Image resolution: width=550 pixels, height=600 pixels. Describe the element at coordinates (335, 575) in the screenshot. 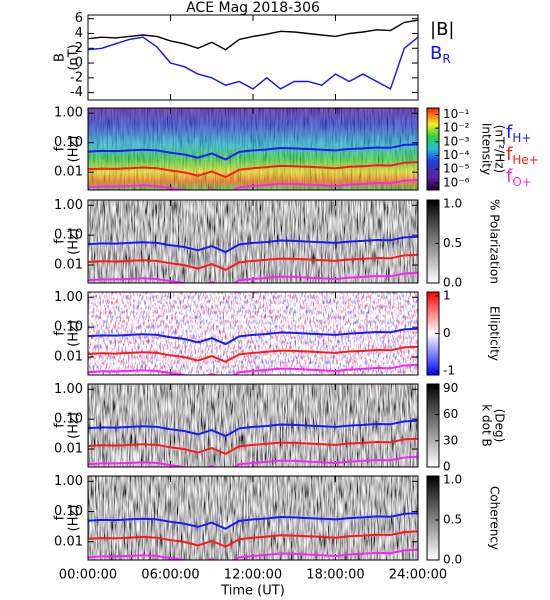

I see `x-tick-label: 18:00:00` at that location.